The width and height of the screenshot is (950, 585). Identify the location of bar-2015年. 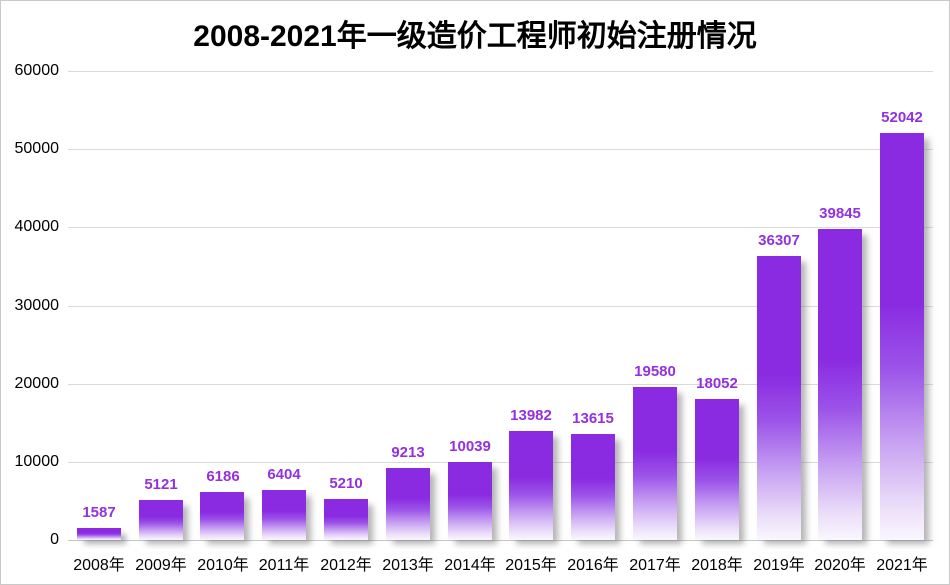
(531, 485).